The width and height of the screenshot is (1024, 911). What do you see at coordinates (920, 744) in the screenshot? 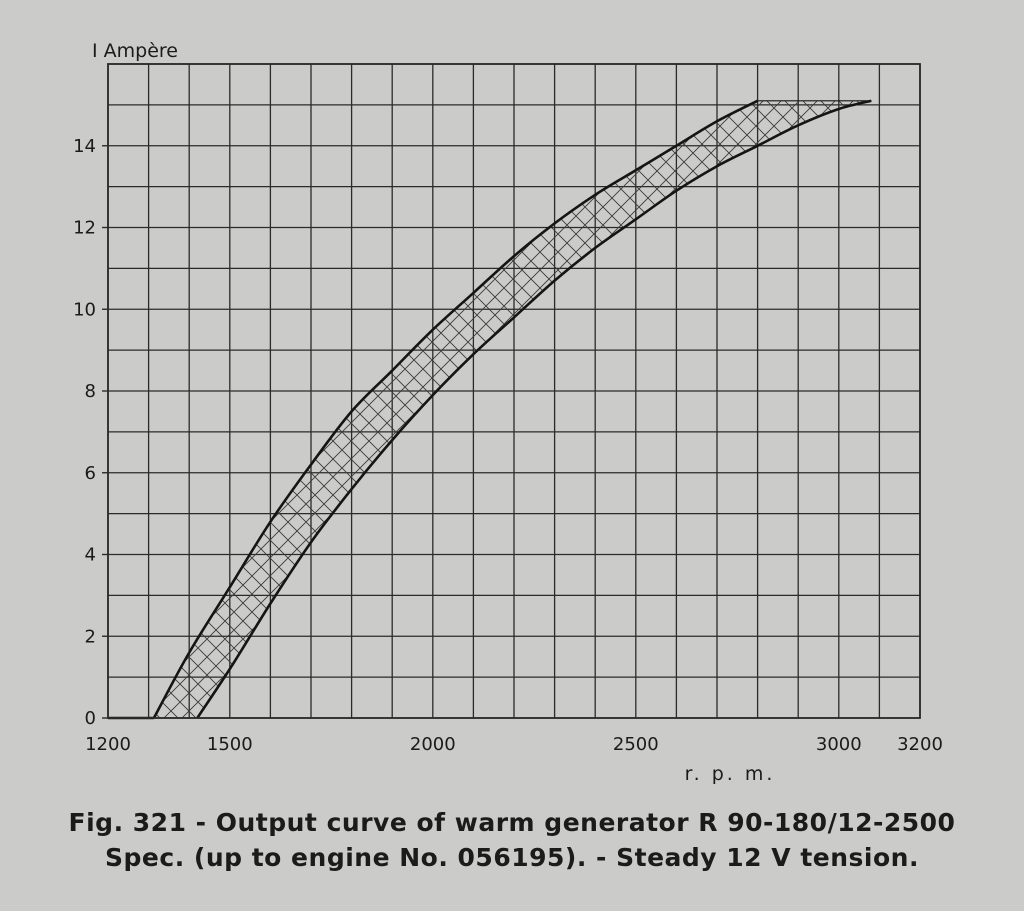
I see `x-tick-label: 3200` at bounding box center [920, 744].